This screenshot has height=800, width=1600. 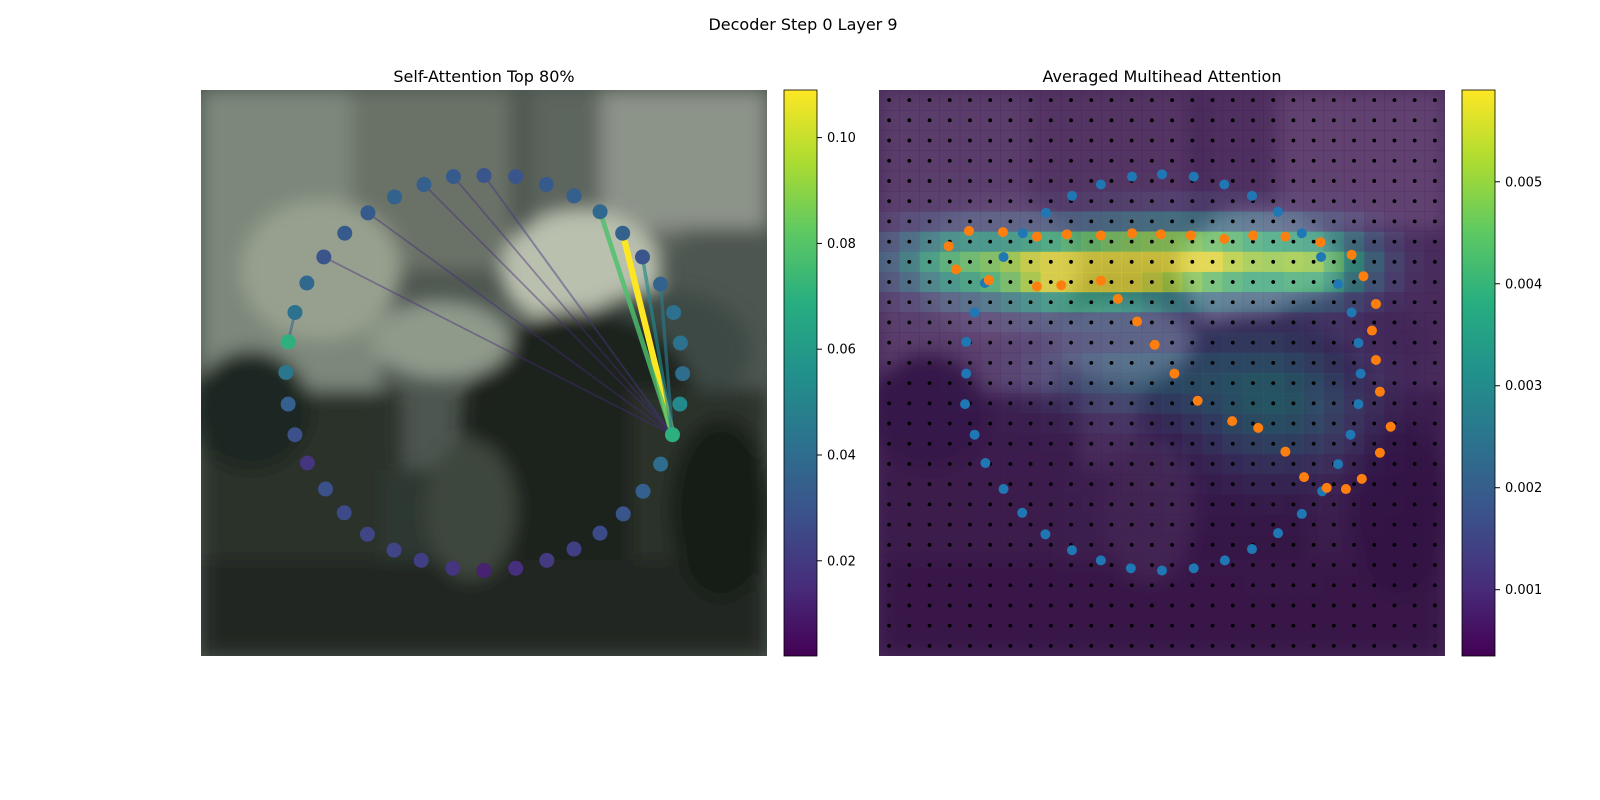 What do you see at coordinates (841, 138) in the screenshot?
I see `colorbar-tick-label: 0.10` at bounding box center [841, 138].